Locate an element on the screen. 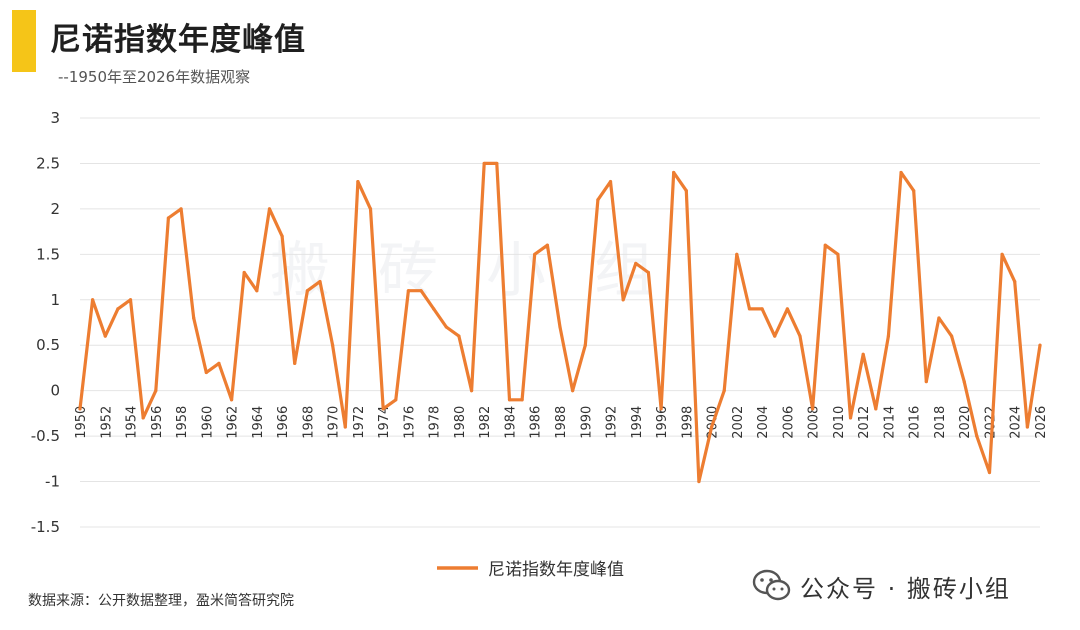 The image size is (1080, 630). x-tick-label: 1962 is located at coordinates (233, 422).